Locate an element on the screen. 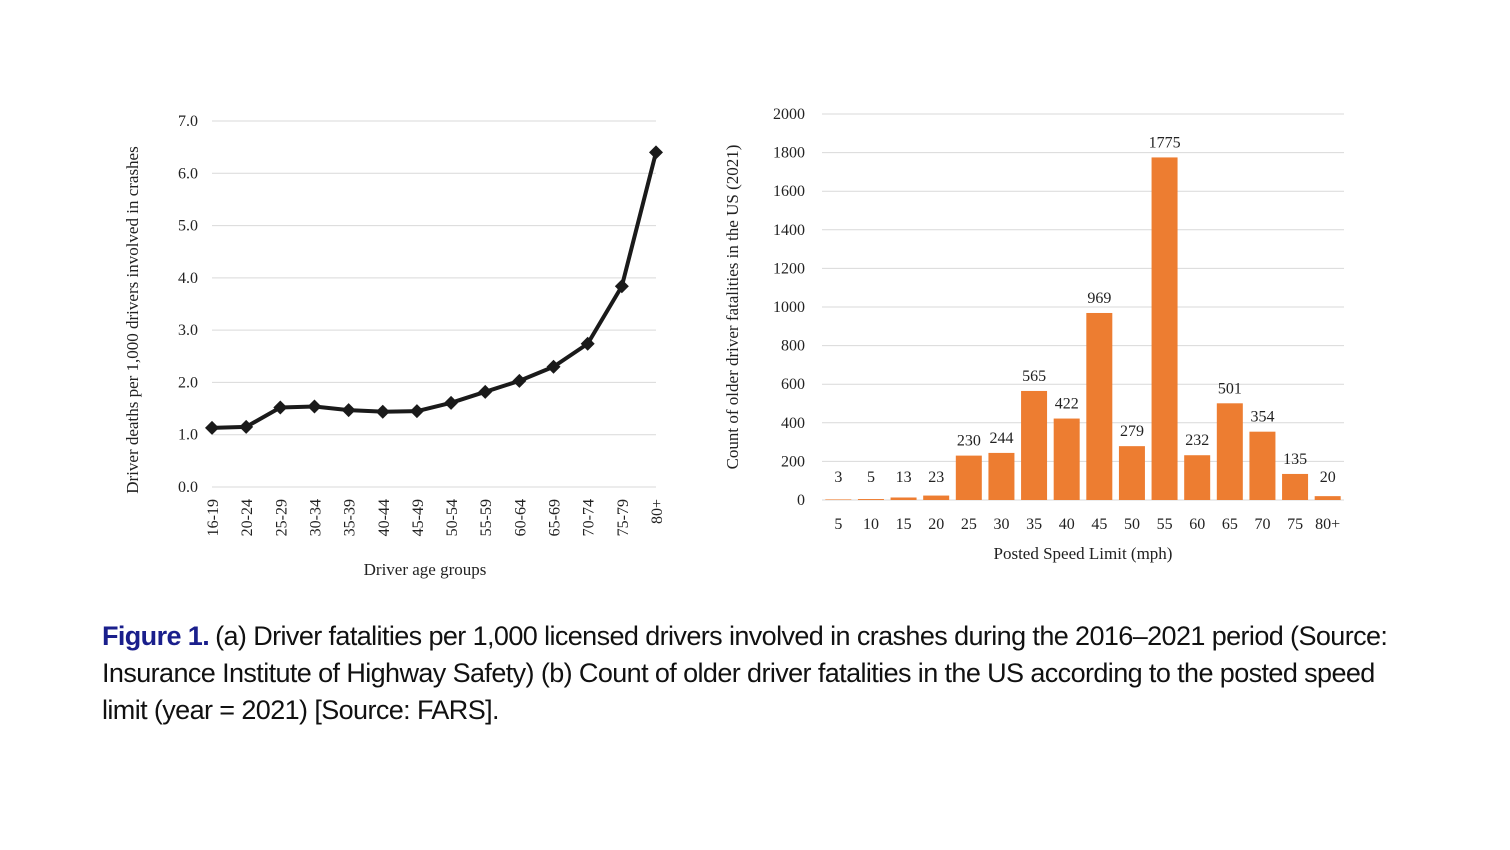 The width and height of the screenshot is (1510, 850). x-tick-label: 50-54 is located at coordinates (452, 517).